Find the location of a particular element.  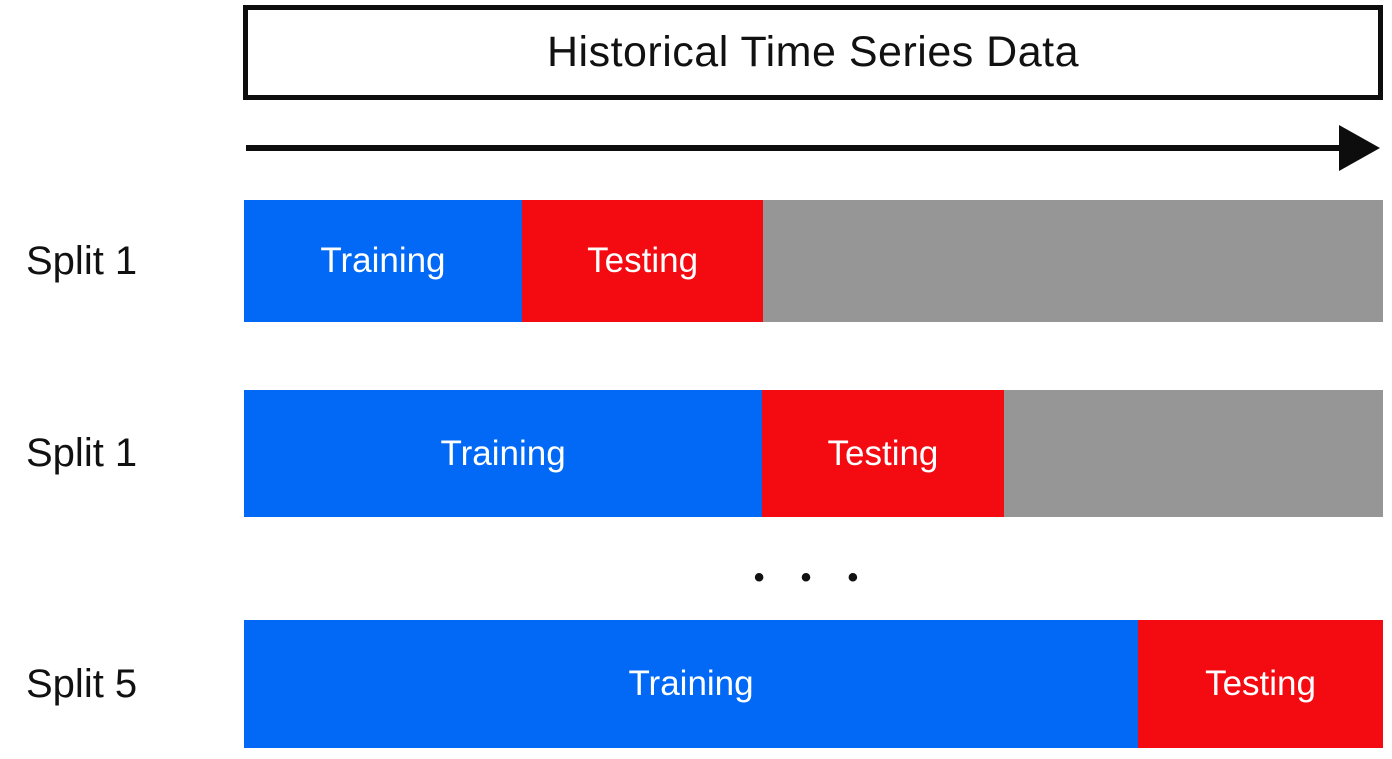

diagram-title: Historical Time Series Data is located at coordinates (813, 52).